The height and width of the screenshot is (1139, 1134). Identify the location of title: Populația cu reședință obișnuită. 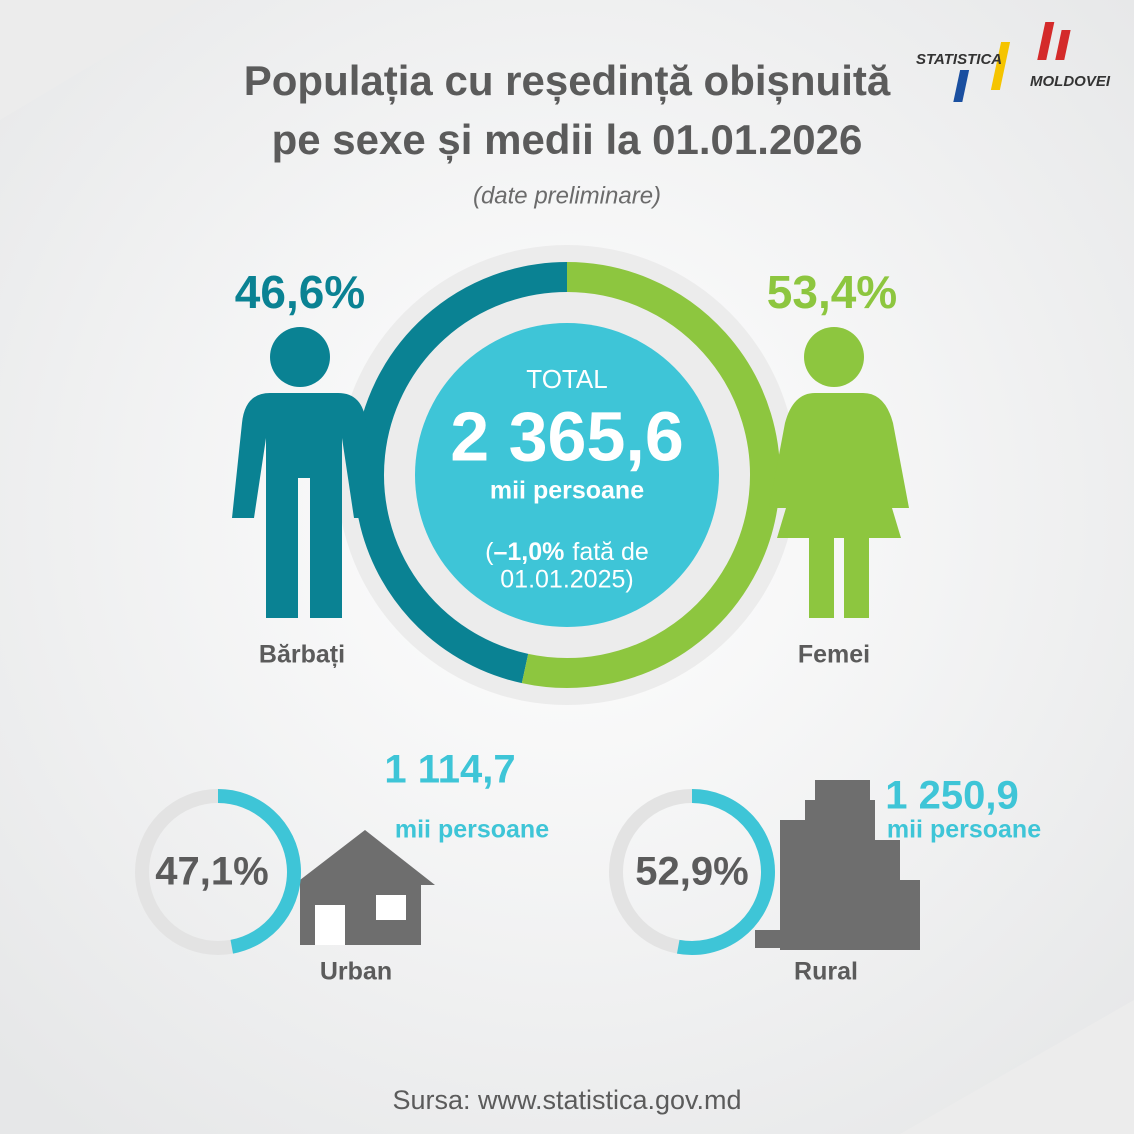
(567, 81).